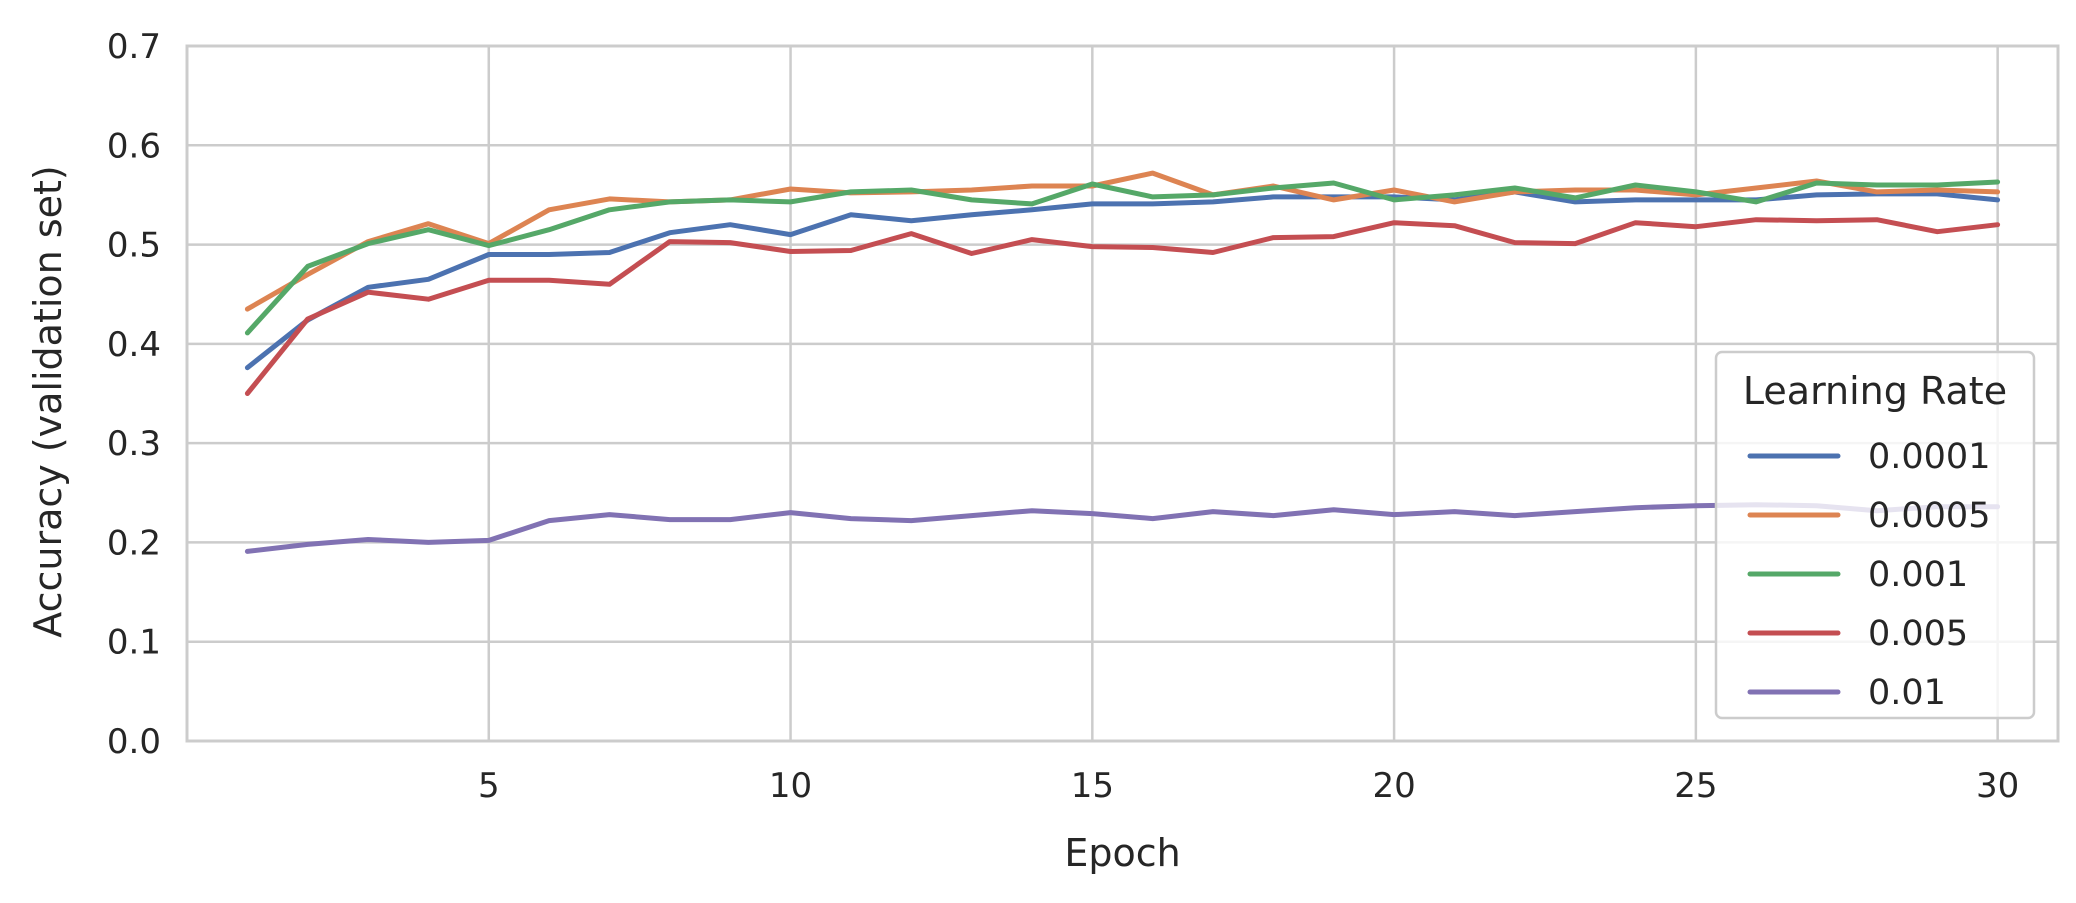 Image resolution: width=2076 pixels, height=903 pixels. What do you see at coordinates (134, 246) in the screenshot?
I see `y-tick-label: 0.5` at bounding box center [134, 246].